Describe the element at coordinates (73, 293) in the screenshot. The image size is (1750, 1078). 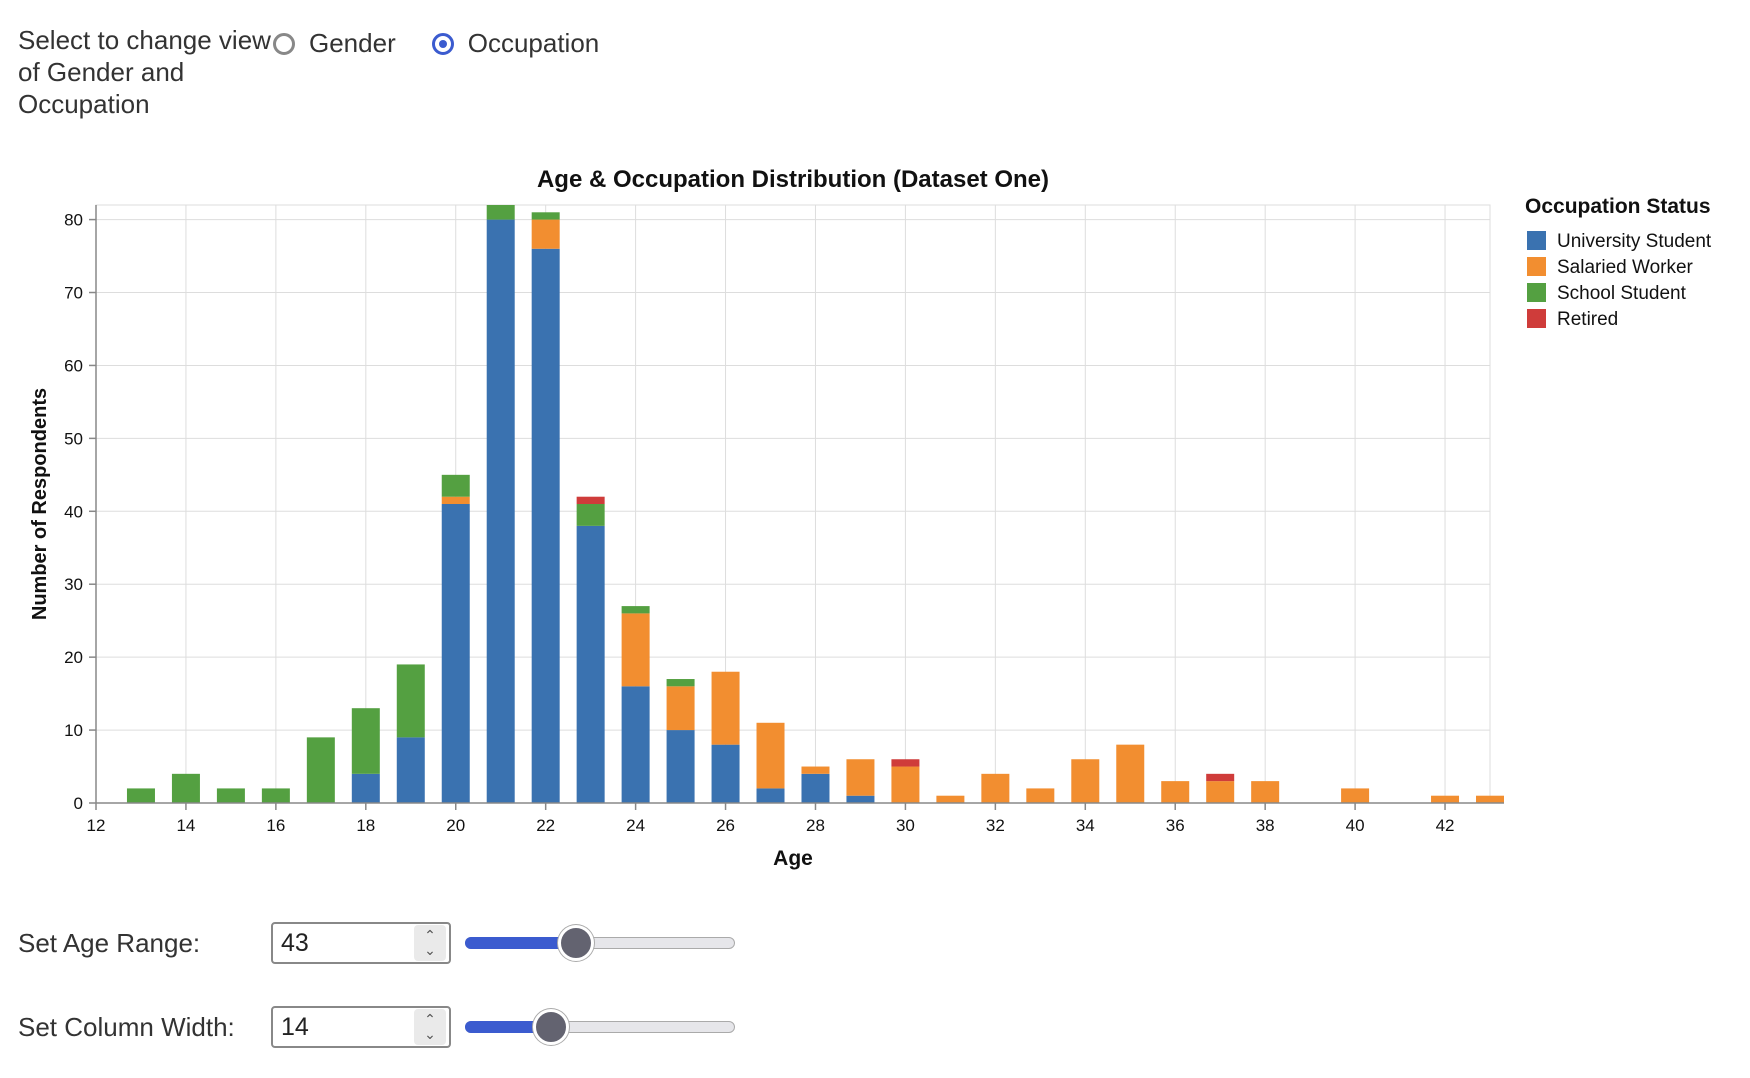
I see `y-tick-label: 70` at that location.